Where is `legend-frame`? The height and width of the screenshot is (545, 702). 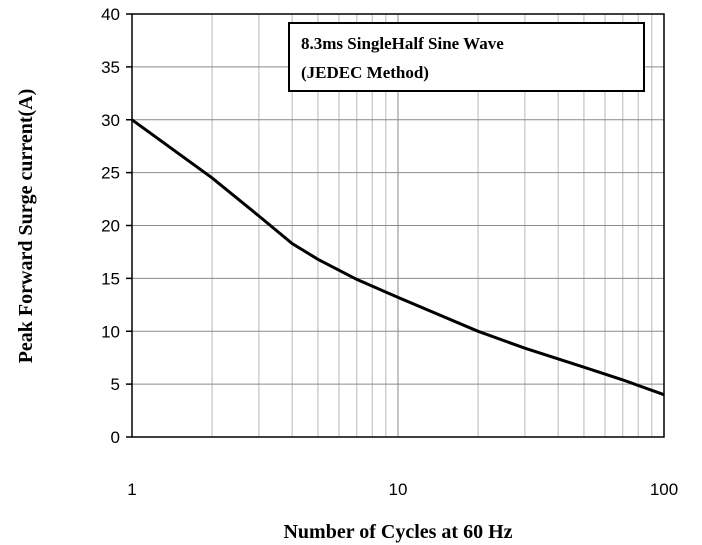 legend-frame is located at coordinates (466, 57).